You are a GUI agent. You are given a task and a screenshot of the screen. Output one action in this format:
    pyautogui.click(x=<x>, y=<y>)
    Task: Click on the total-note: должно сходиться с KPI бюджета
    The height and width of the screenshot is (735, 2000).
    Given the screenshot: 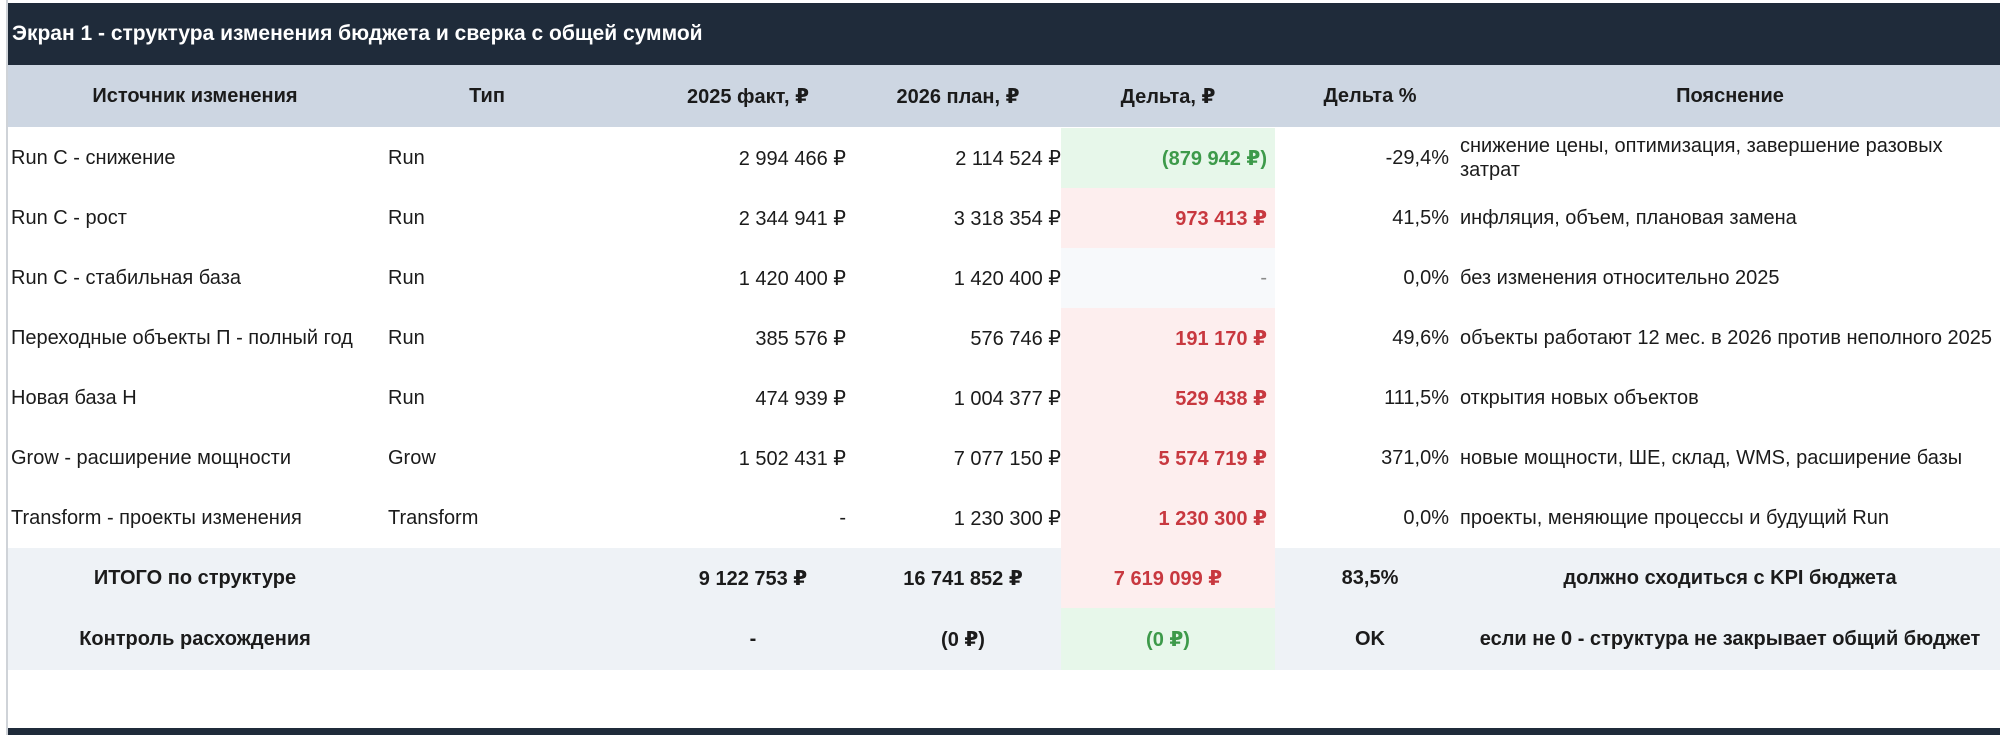 What is the action you would take?
    pyautogui.click(x=1730, y=577)
    